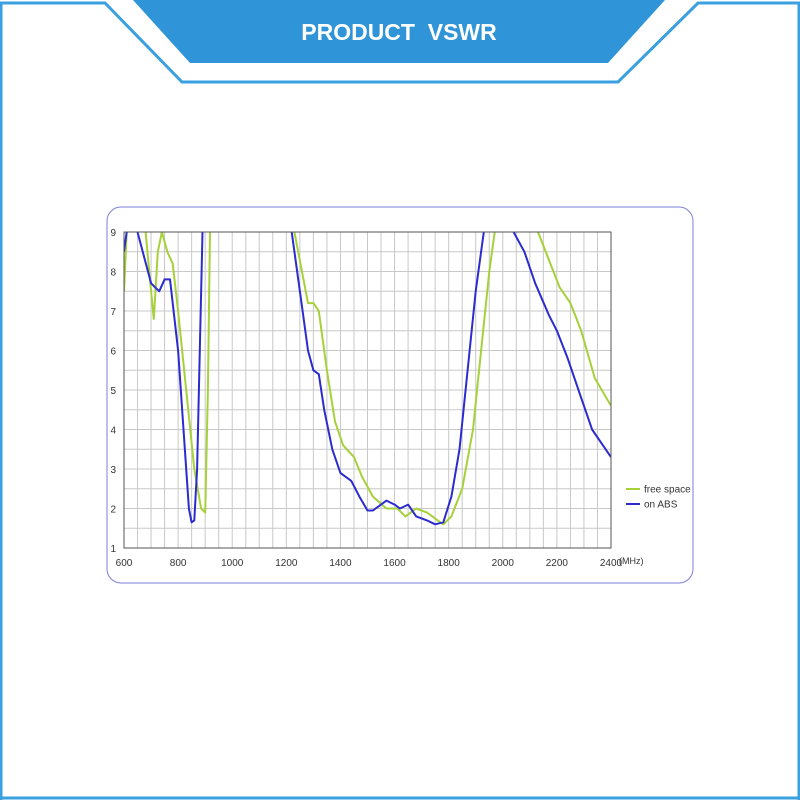 The width and height of the screenshot is (800, 800). Describe the element at coordinates (631, 561) in the screenshot. I see `x-axis-label: (MHz)` at that location.